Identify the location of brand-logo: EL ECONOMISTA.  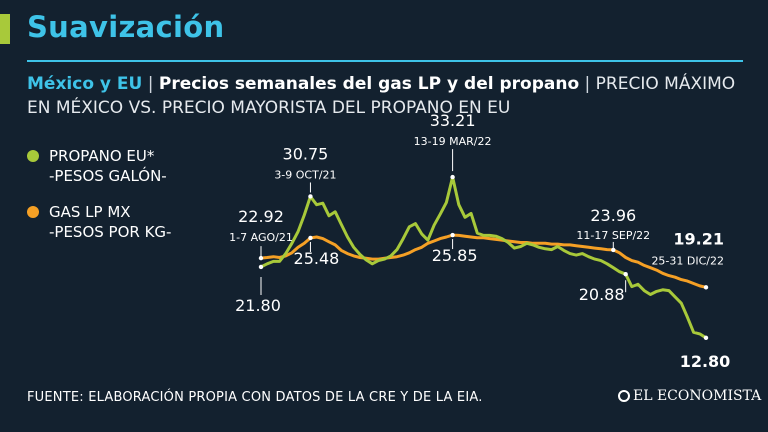
(689, 396).